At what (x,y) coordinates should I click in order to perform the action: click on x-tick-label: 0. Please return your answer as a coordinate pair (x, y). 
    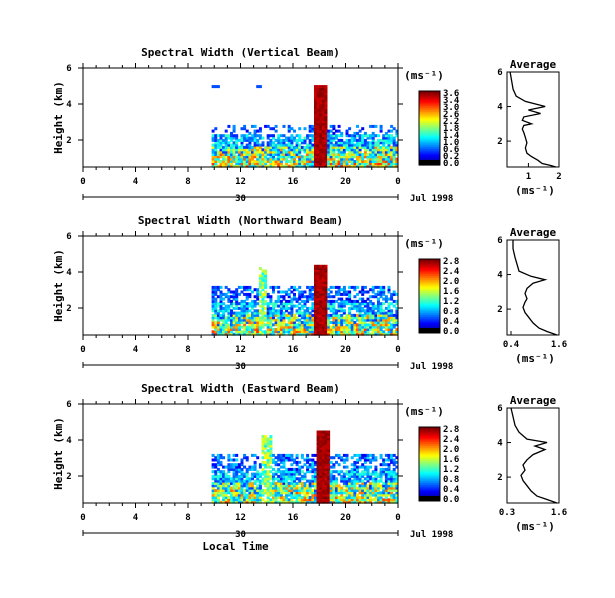
    Looking at the image, I should click on (82, 518).